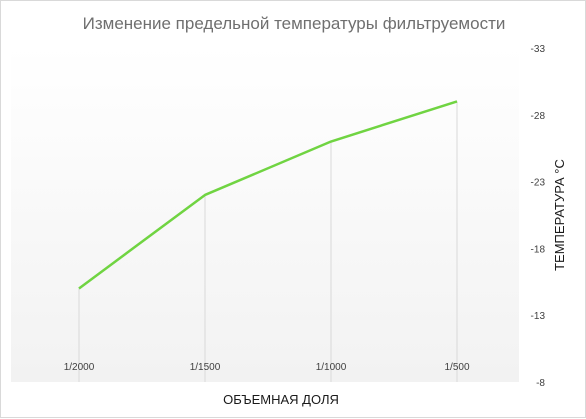 The image size is (586, 419). Describe the element at coordinates (559, 215) in the screenshot. I see `y-axis-label: ТЕМПЕРАТУРА °С` at that location.